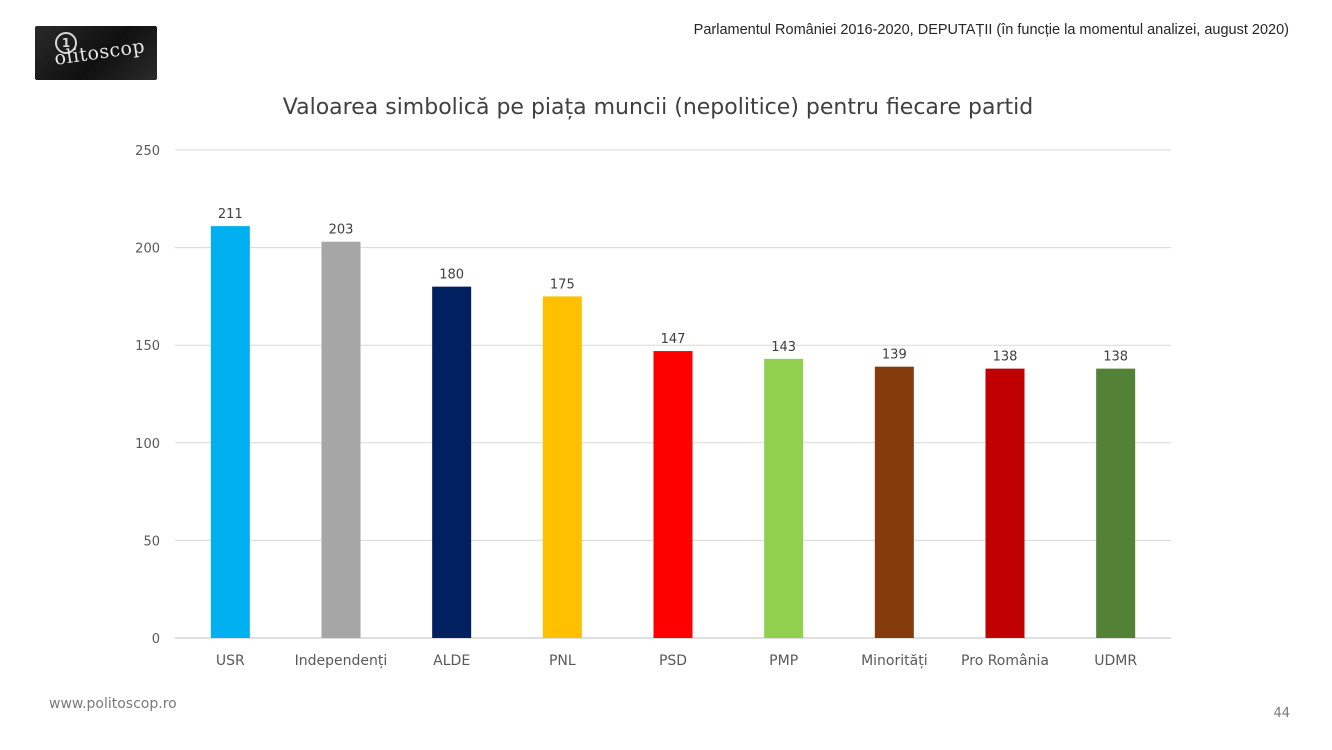  I want to click on bar-psd, so click(673, 494).